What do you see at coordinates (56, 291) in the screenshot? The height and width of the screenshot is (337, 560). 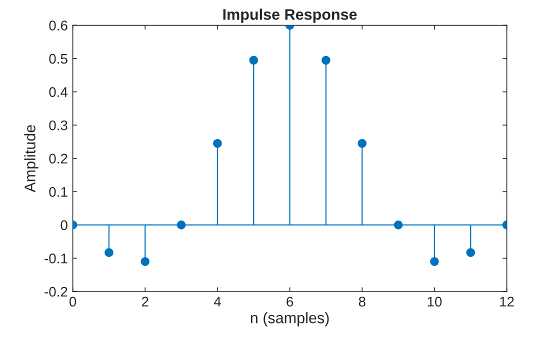 I see `y-tick-label: -0.2` at bounding box center [56, 291].